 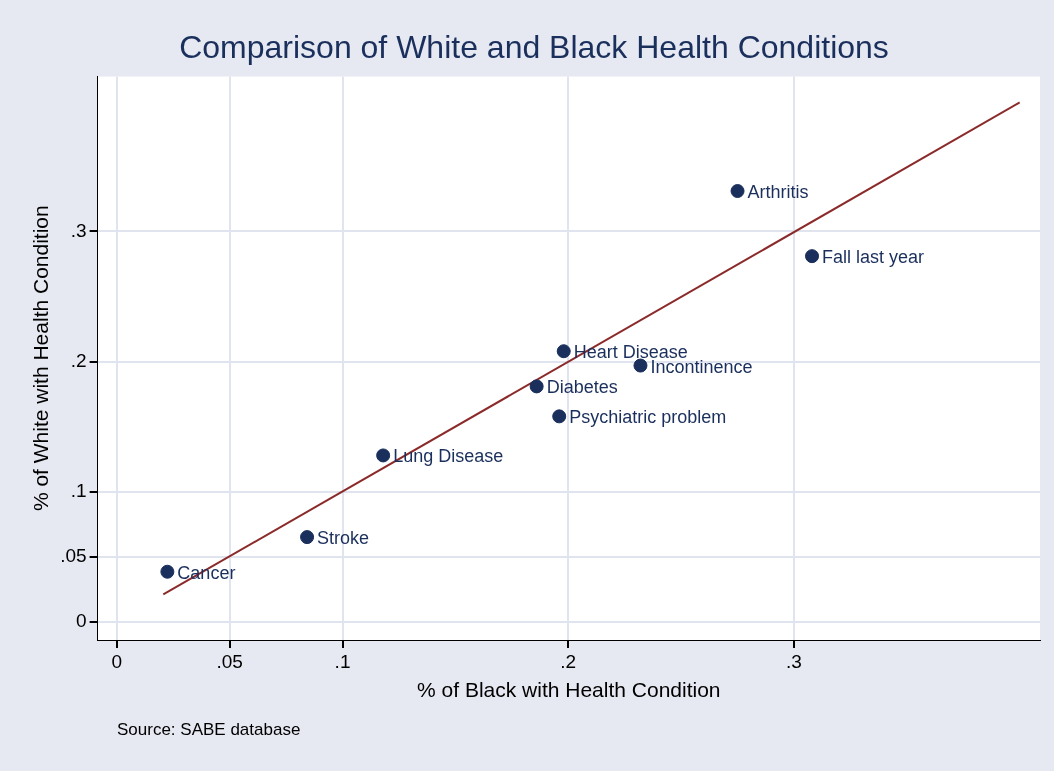 I want to click on annotation: Diabetes, so click(x=582, y=387).